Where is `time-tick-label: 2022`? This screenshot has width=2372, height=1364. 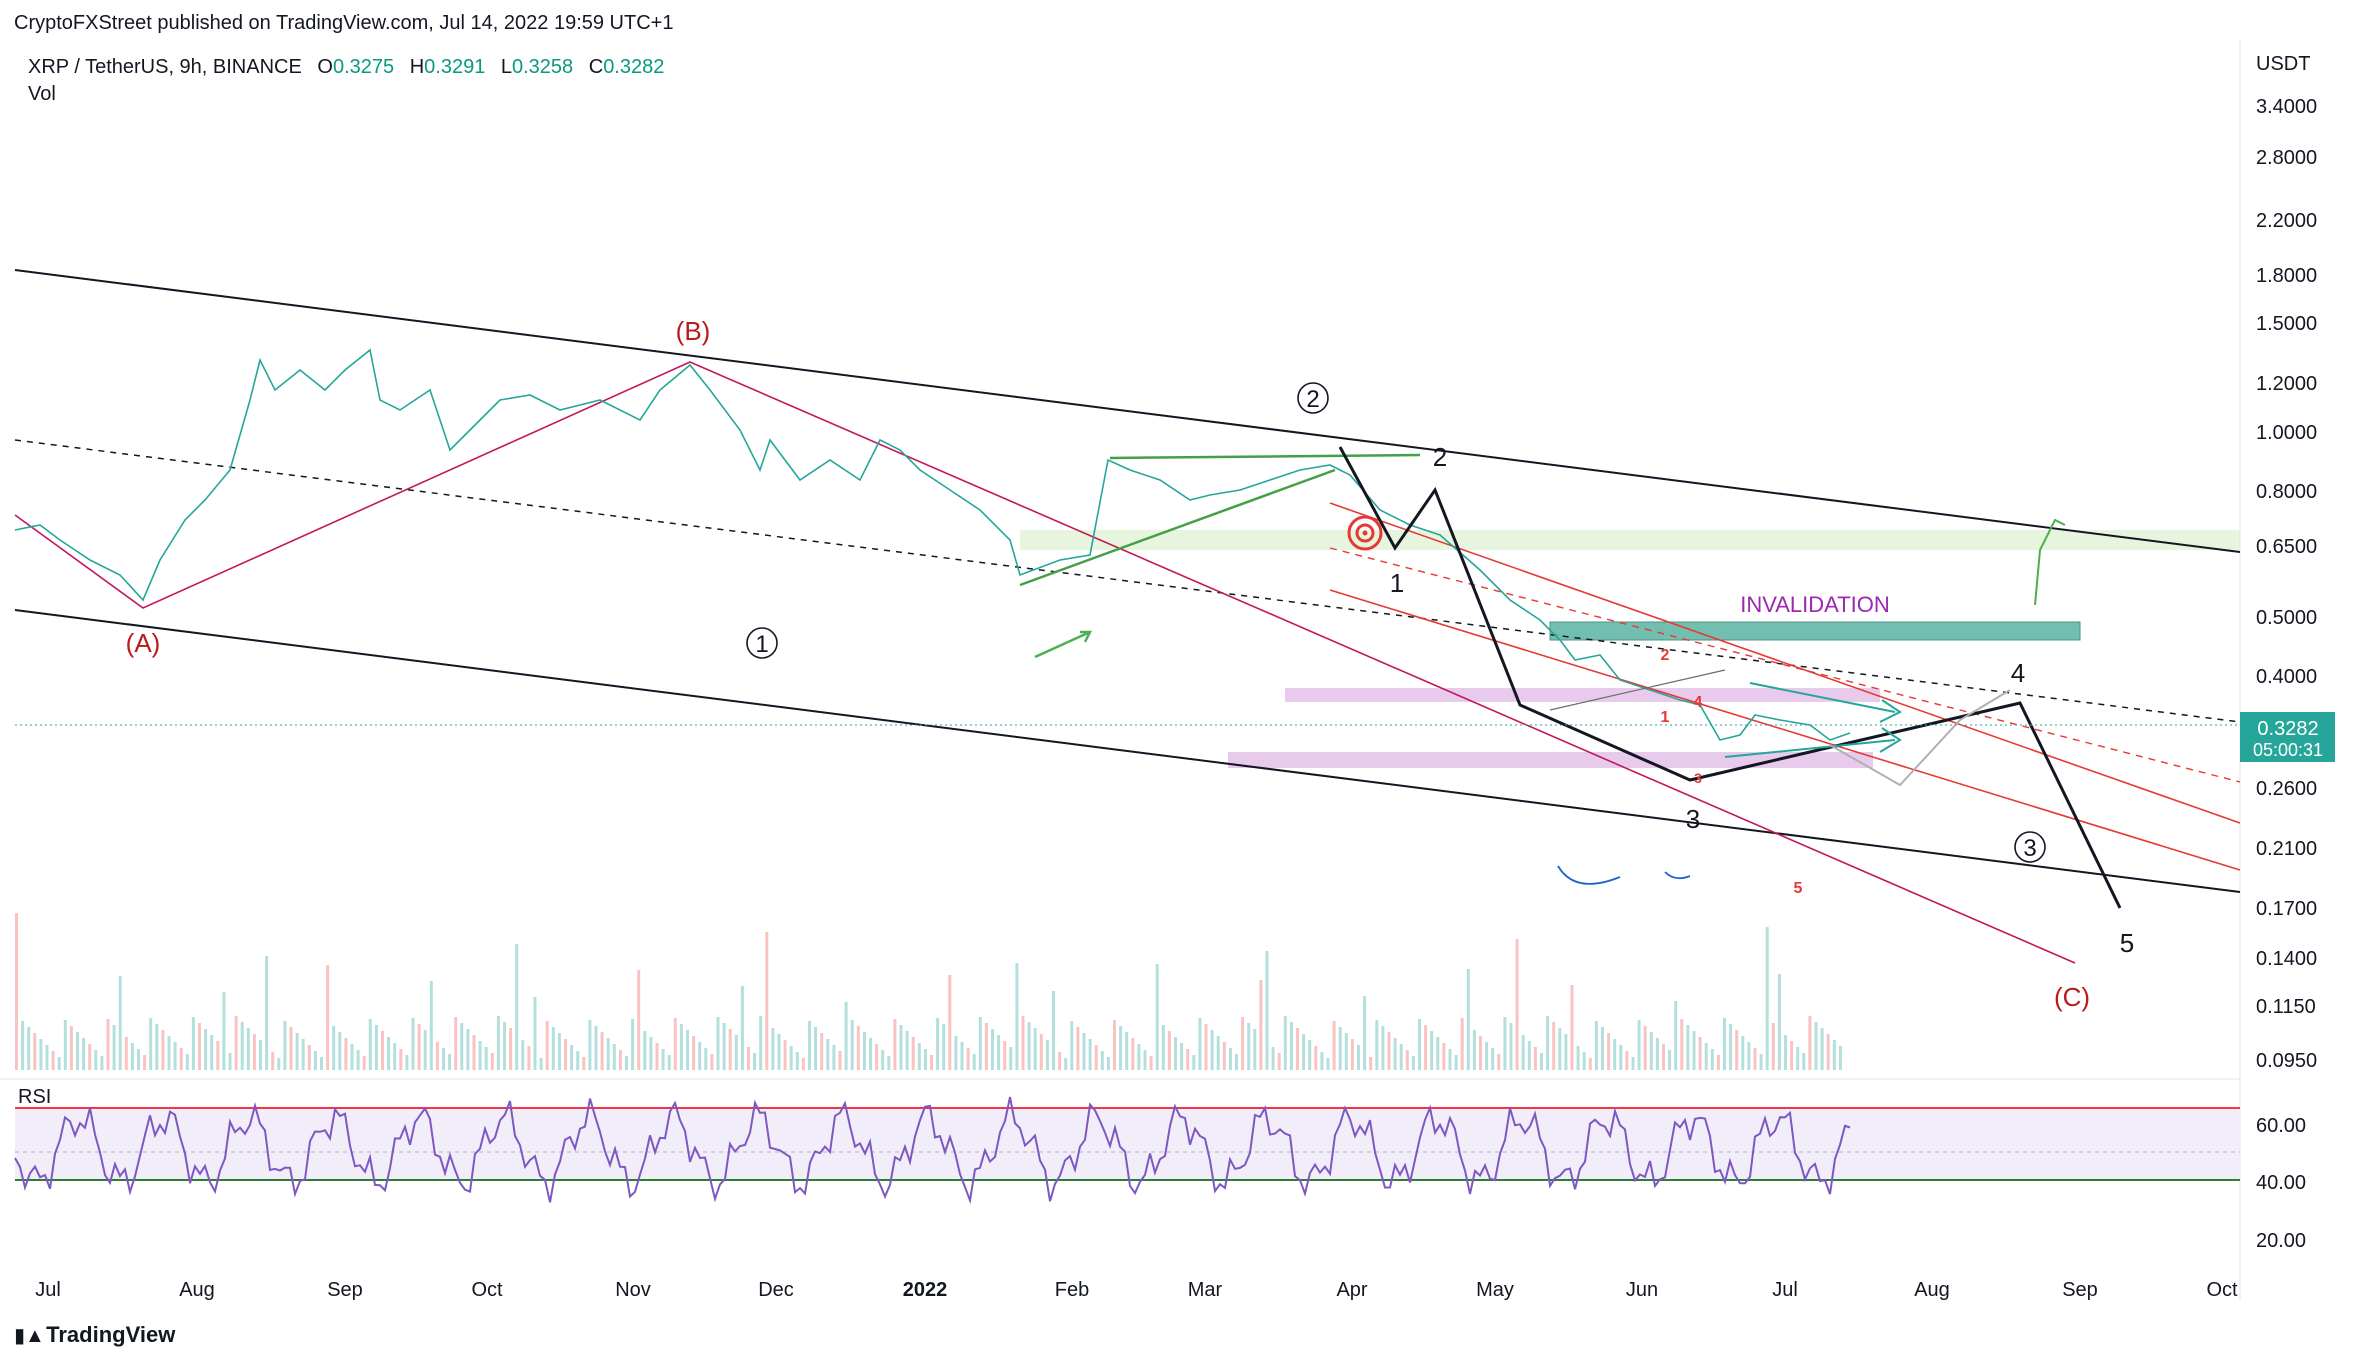 time-tick-label: 2022 is located at coordinates (925, 1290).